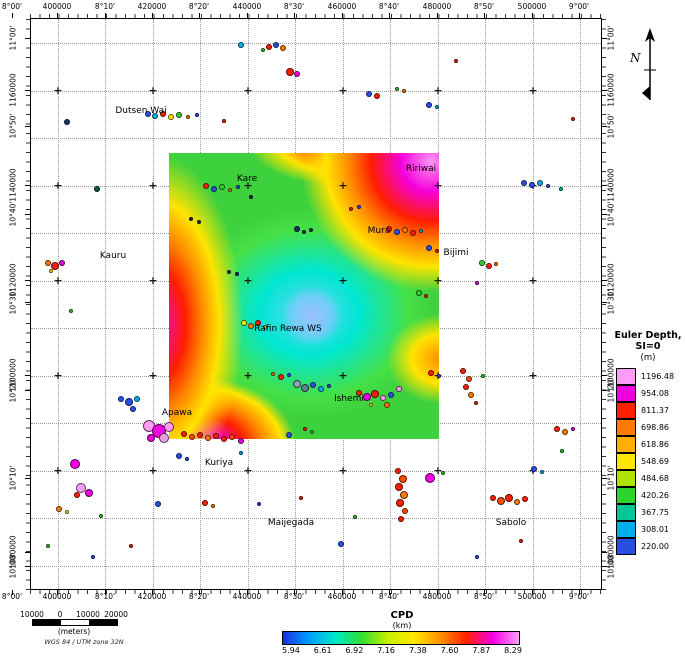 The width and height of the screenshot is (685, 659). Describe the element at coordinates (57, 6) in the screenshot. I see `axis-label-top: 400000` at that location.